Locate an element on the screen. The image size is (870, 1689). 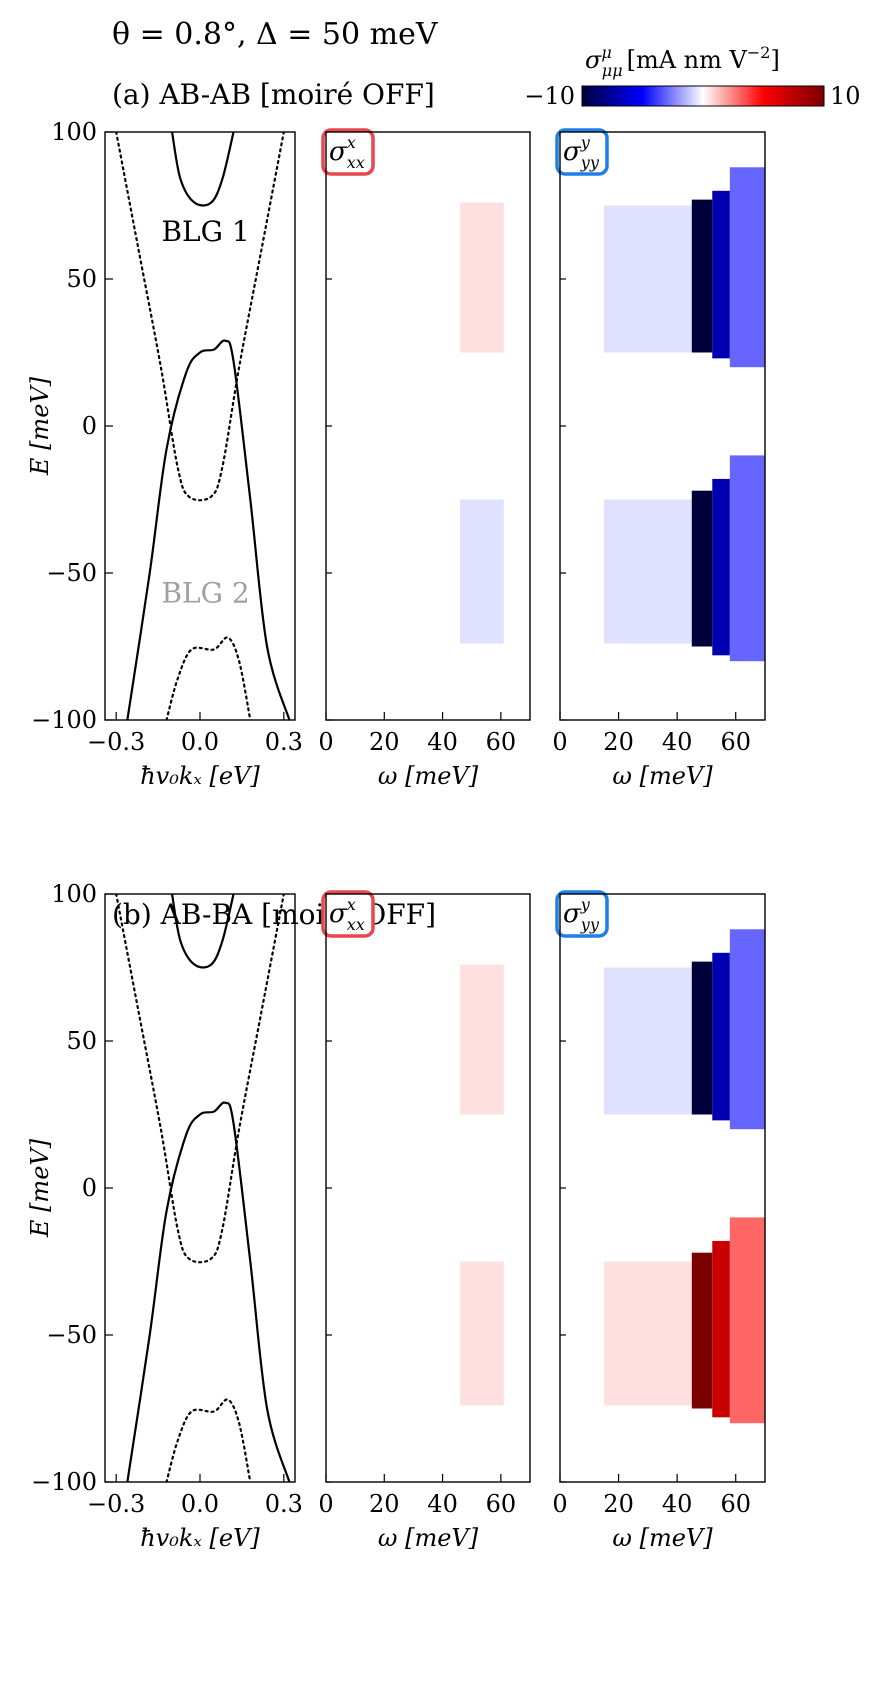
colorbar-label-sup: μ is located at coordinates (606, 52).